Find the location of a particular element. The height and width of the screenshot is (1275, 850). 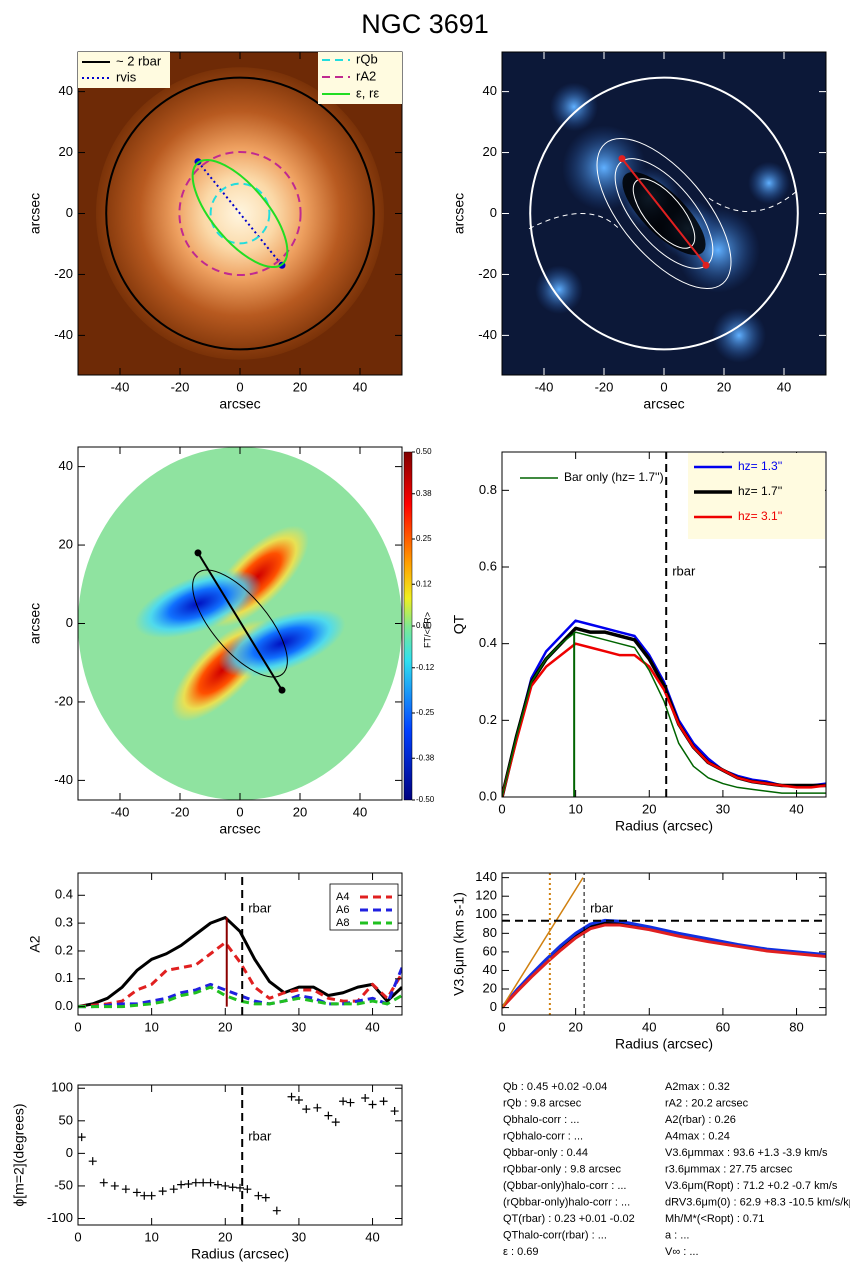

parameter: ε : 0.69 is located at coordinates (520, 1252).